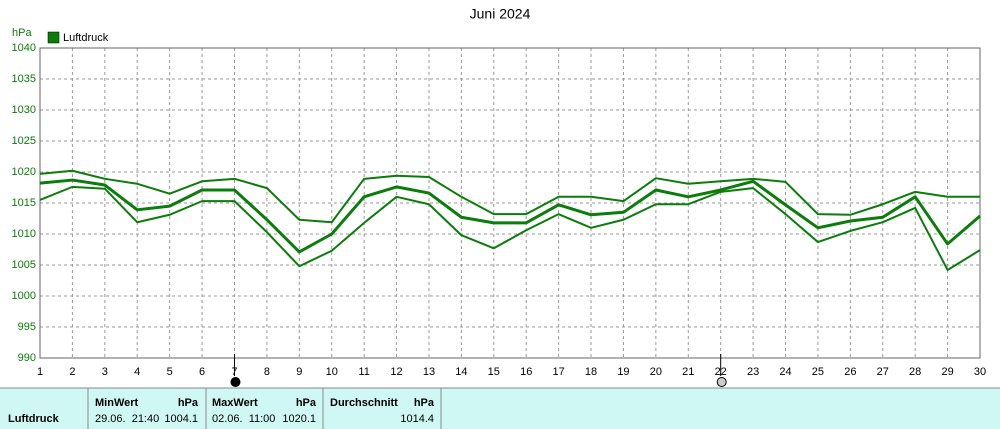 This screenshot has width=1000, height=429. Describe the element at coordinates (494, 372) in the screenshot. I see `x-tick-label: 15` at that location.